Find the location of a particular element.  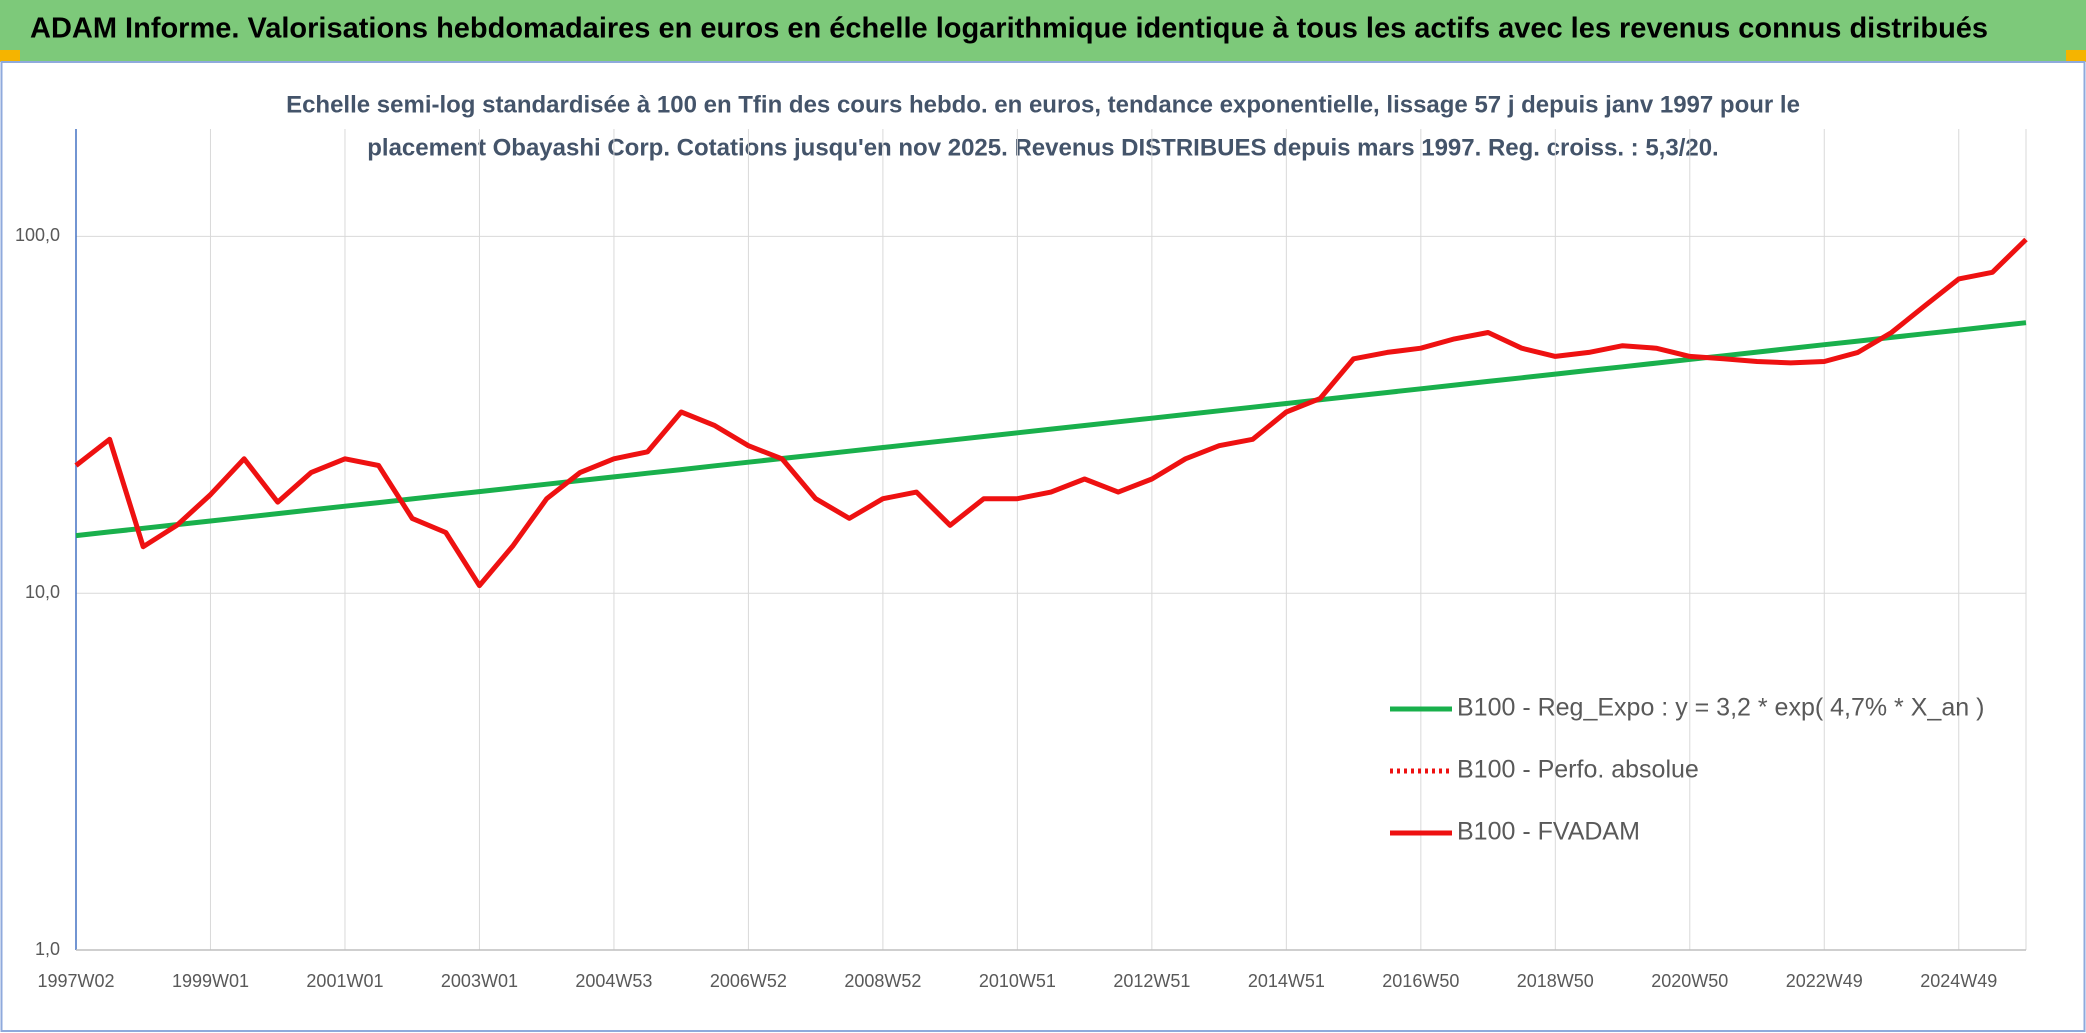

title-band is located at coordinates (1043, 31).